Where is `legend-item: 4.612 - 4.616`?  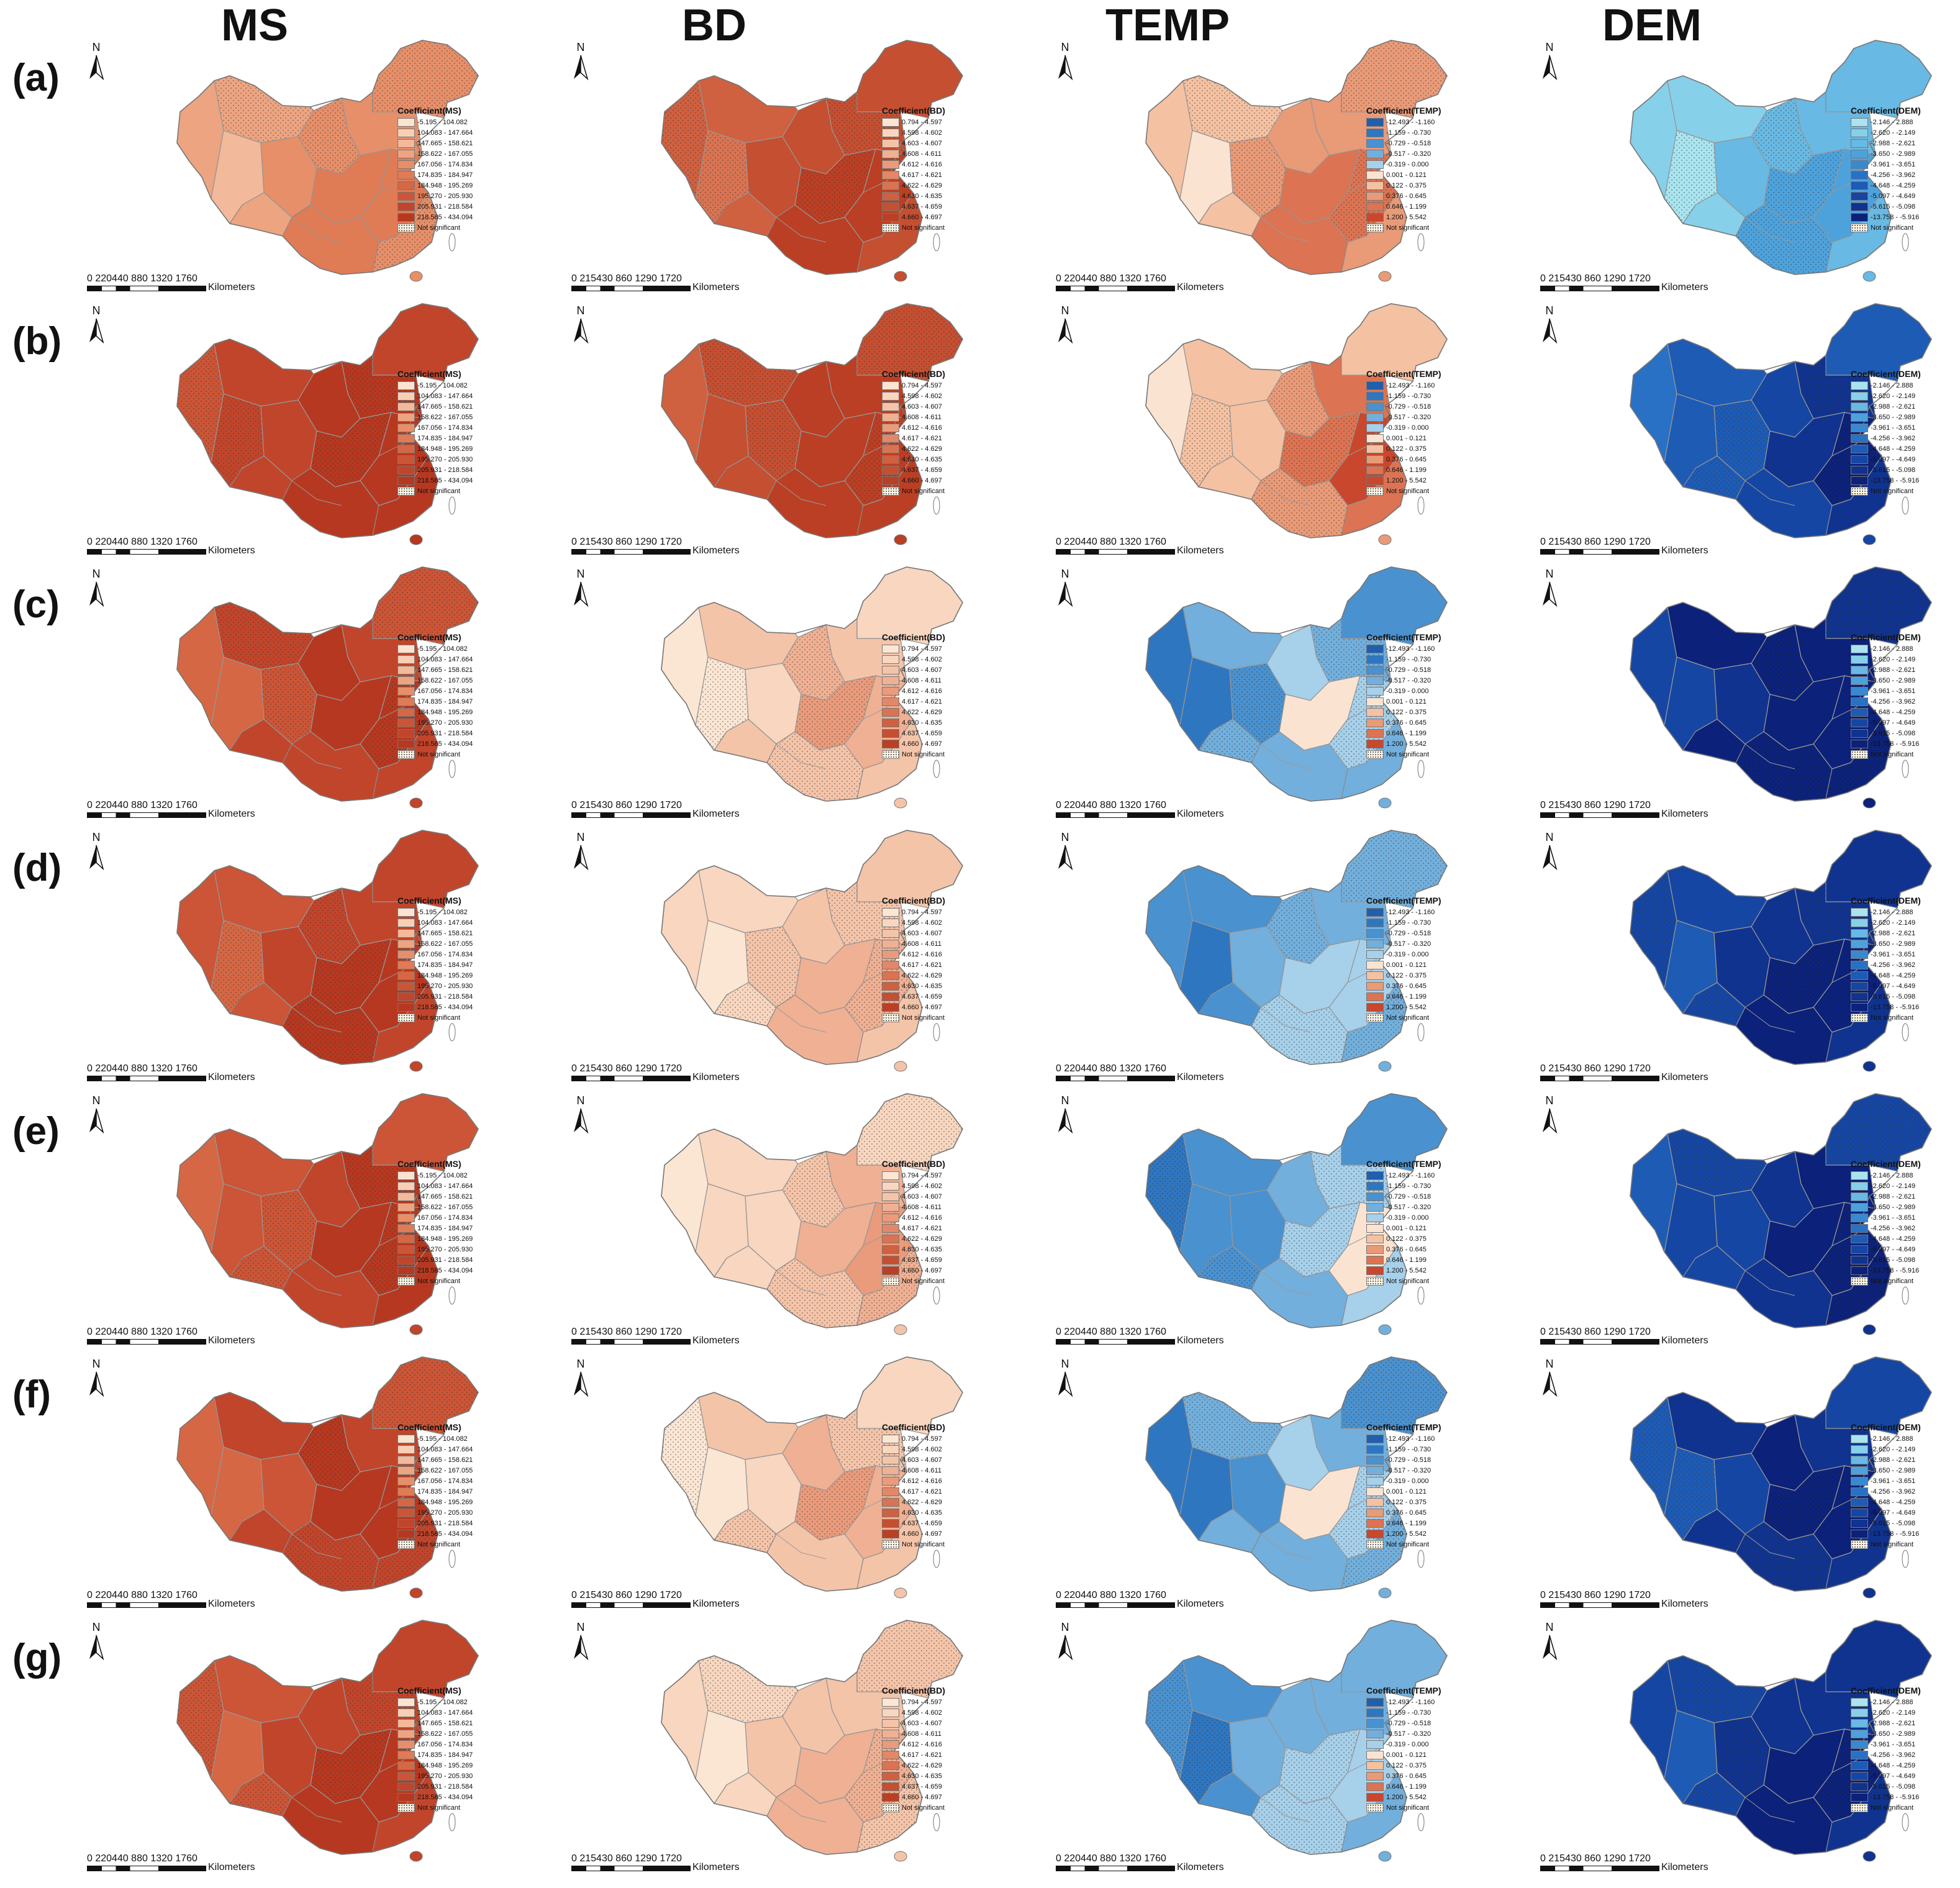
legend-item: 4.612 - 4.616 is located at coordinates (925, 1745).